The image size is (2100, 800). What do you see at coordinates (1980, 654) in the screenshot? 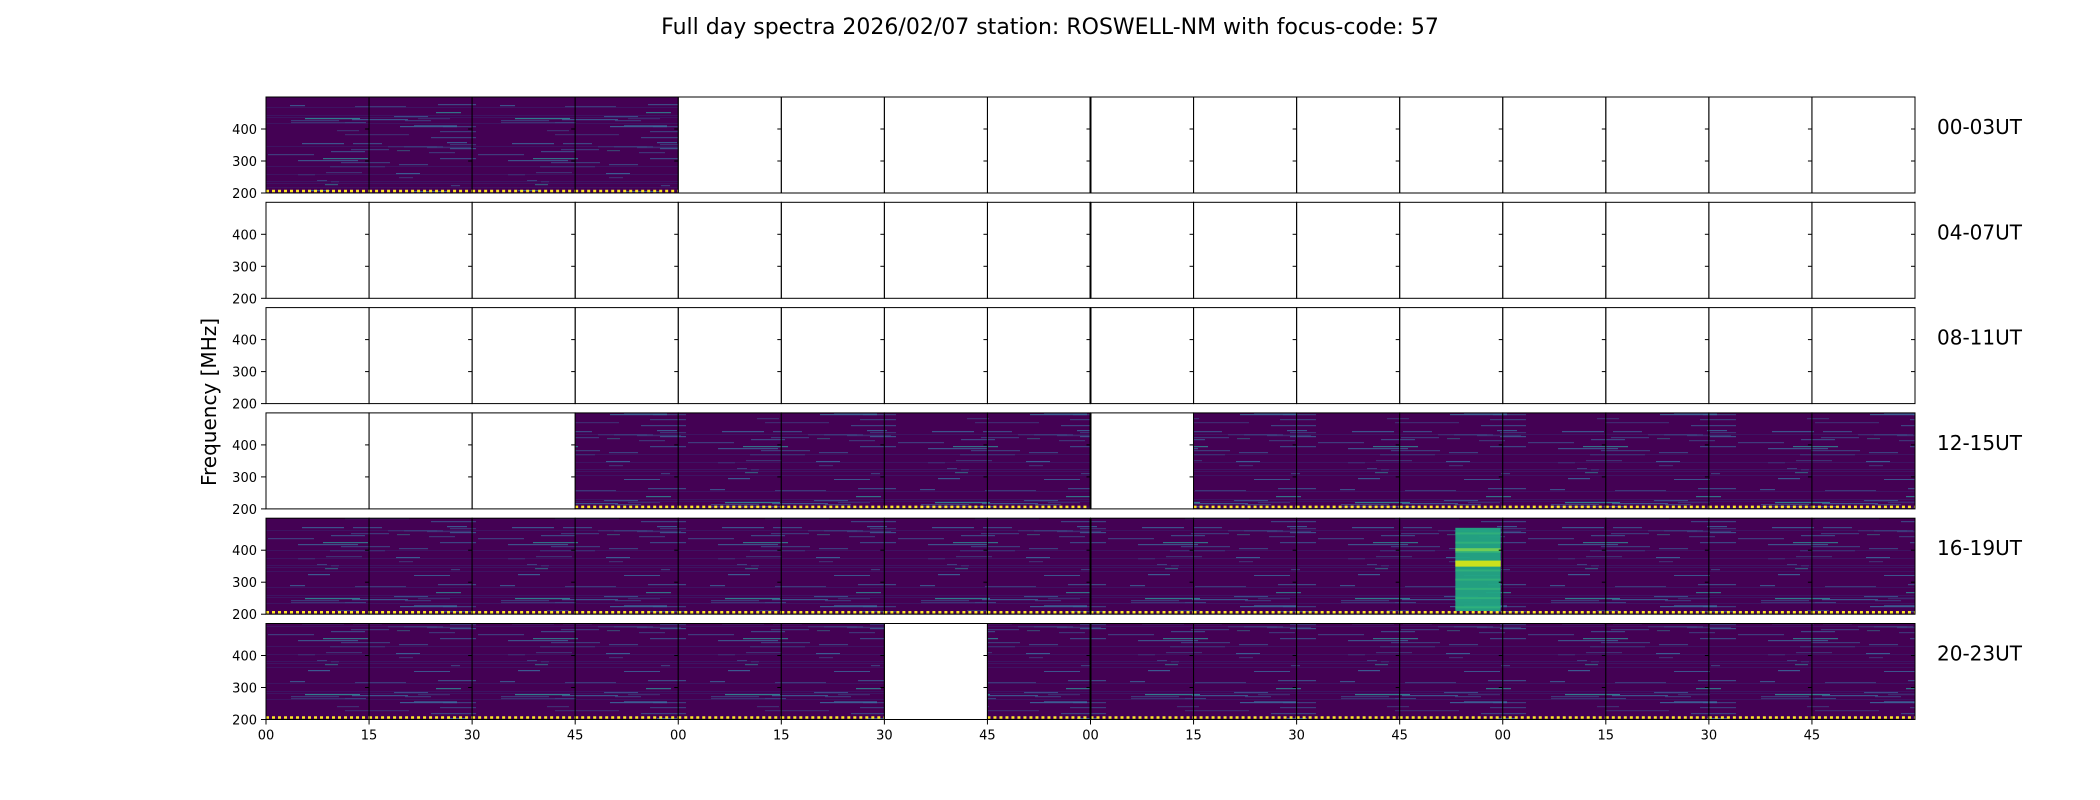
I see `row-label: 20-23UT` at bounding box center [1980, 654].